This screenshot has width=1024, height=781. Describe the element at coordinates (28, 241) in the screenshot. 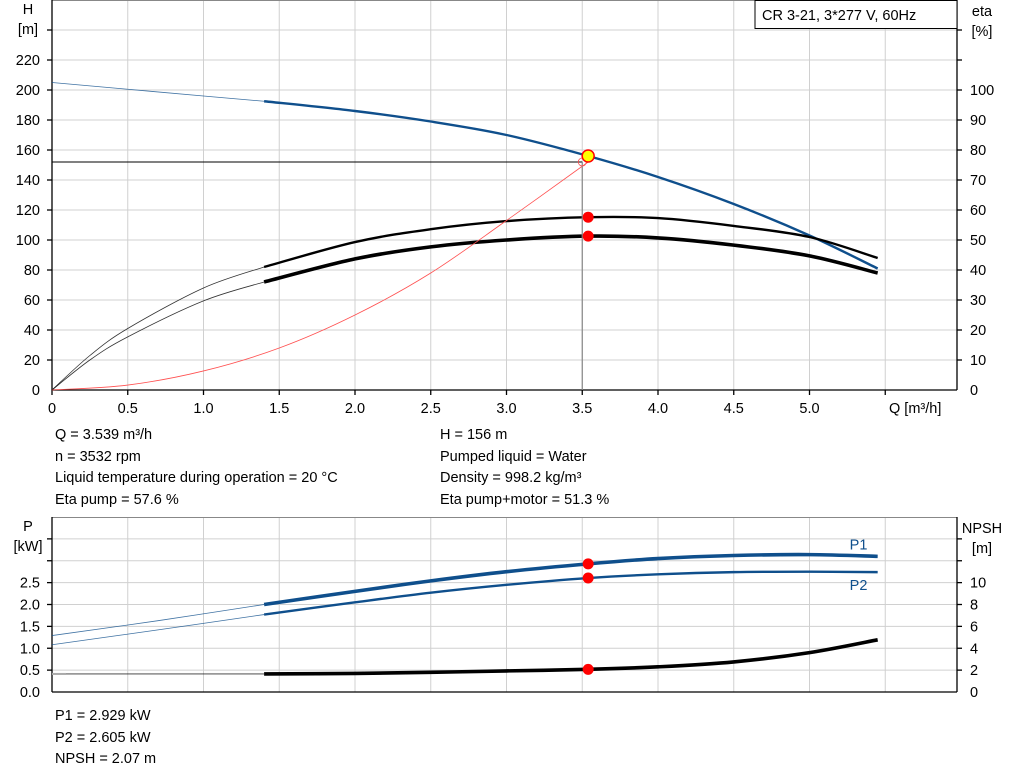

I see `y-tick-label-left: 100` at that location.